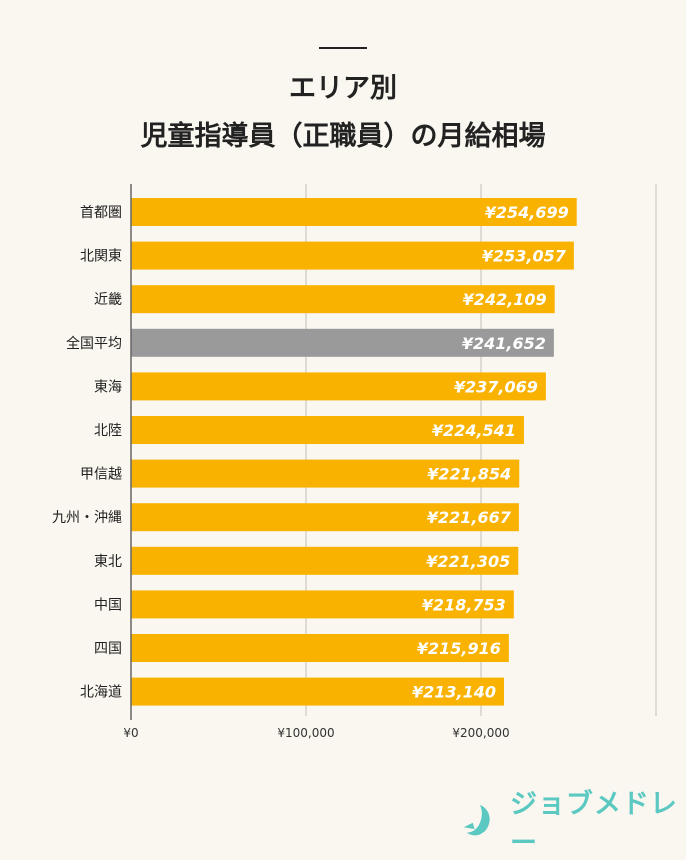  I want to click on category-label: 首都圏, so click(101, 213).